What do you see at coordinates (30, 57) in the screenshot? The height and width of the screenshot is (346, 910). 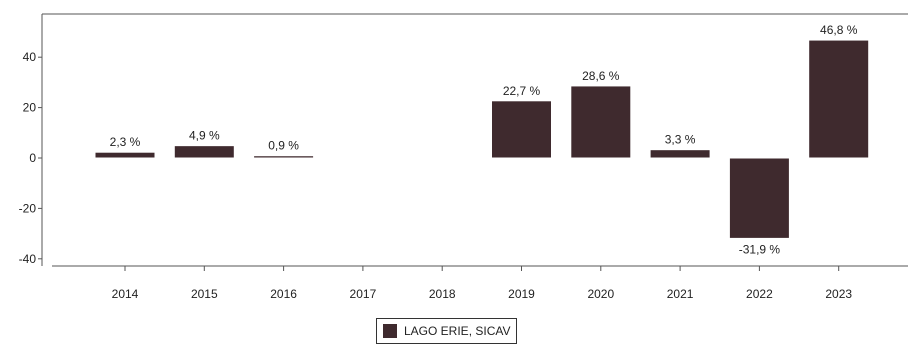 I see `y-tick-label: 40` at bounding box center [30, 57].